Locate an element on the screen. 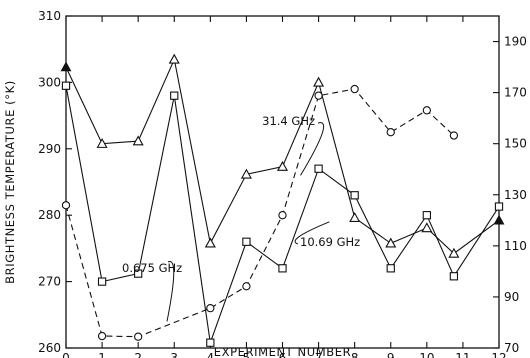  y2-tick-label: 90 is located at coordinates (511, 297).